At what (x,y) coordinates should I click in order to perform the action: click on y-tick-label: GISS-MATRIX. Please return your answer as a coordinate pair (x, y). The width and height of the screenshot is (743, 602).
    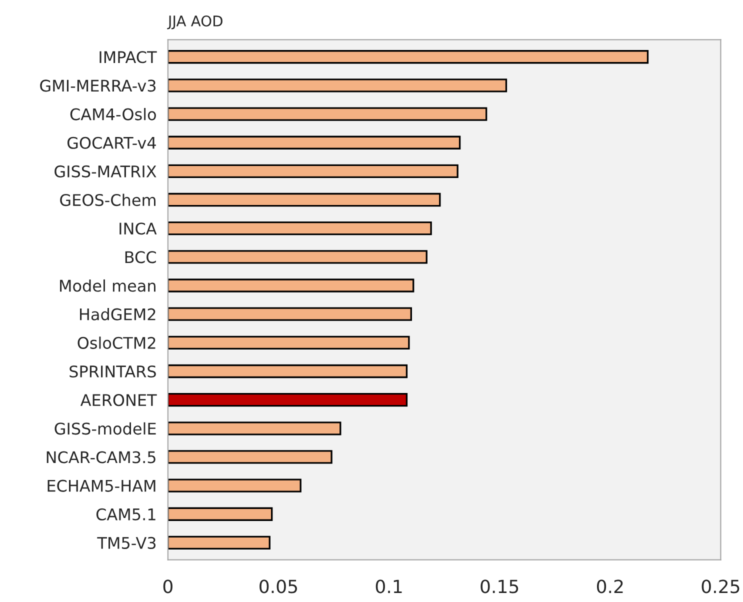
    Looking at the image, I should click on (105, 171).